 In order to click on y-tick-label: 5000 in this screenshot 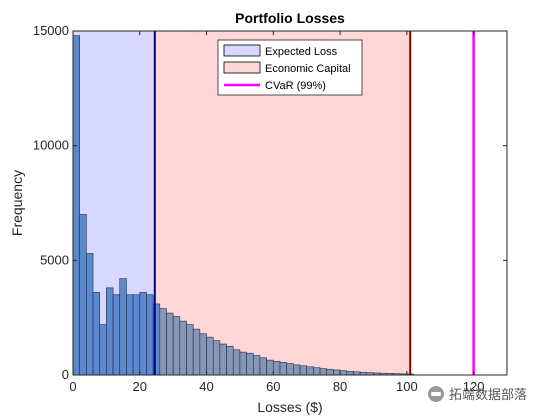, I will do `click(54, 259)`.